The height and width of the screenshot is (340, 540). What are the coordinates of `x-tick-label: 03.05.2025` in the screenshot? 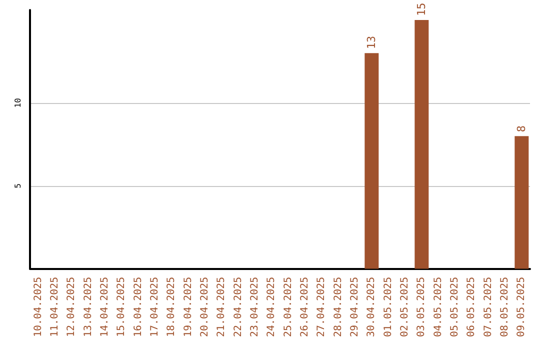 It's located at (422, 307).